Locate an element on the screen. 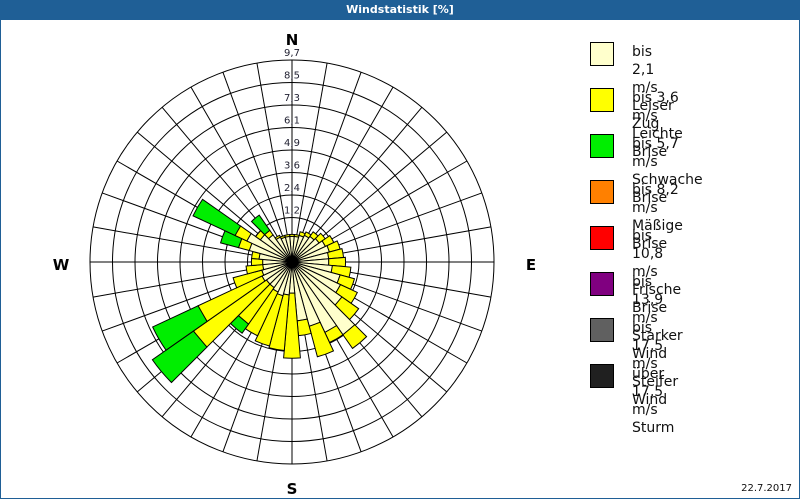 The image size is (800, 500). legend-label: bis 2,1 m/s Leiser Zug is located at coordinates (653, 88).